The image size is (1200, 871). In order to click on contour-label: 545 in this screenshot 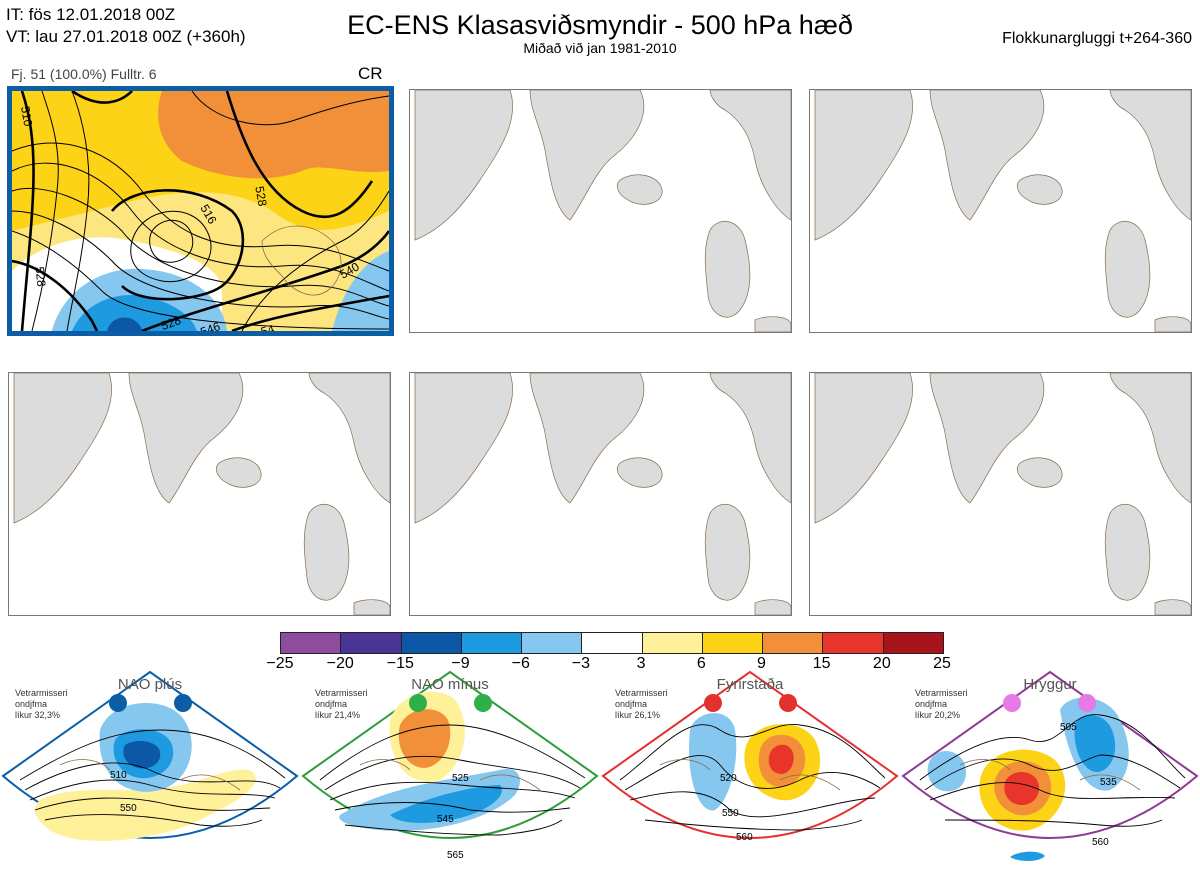, I will do `click(445, 819)`.